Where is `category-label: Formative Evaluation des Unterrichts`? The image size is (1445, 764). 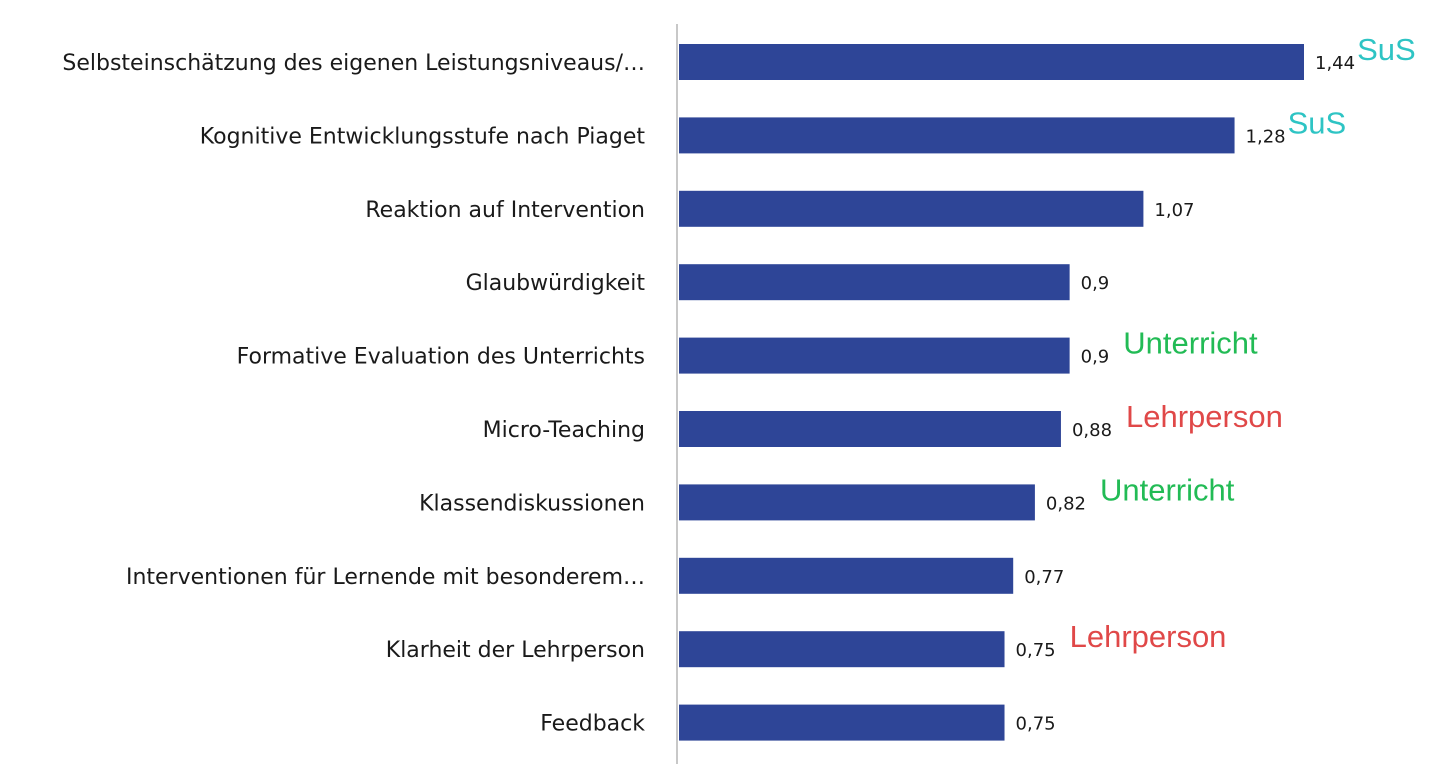 category-label: Formative Evaluation des Unterrichts is located at coordinates (441, 357).